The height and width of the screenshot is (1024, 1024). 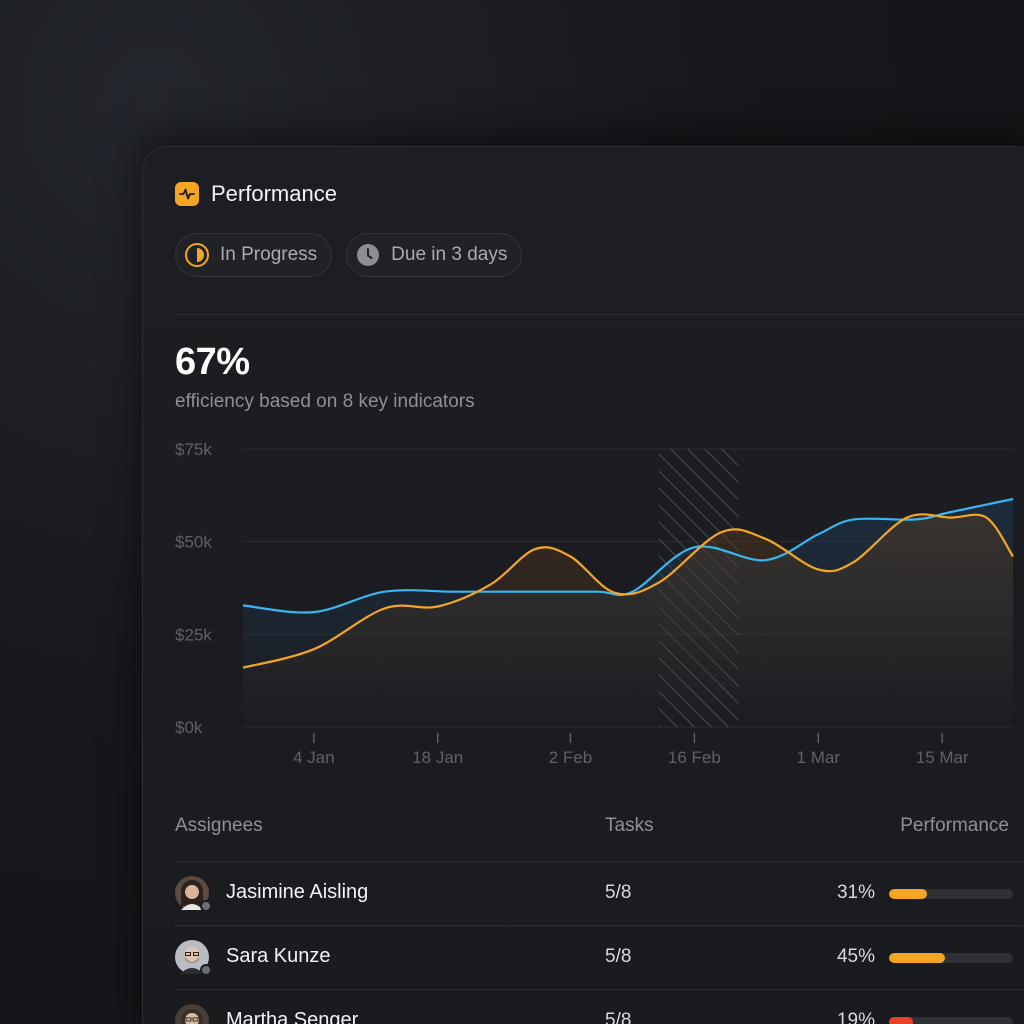 I want to click on assignee-name: Martha Senger, so click(x=292, y=1016).